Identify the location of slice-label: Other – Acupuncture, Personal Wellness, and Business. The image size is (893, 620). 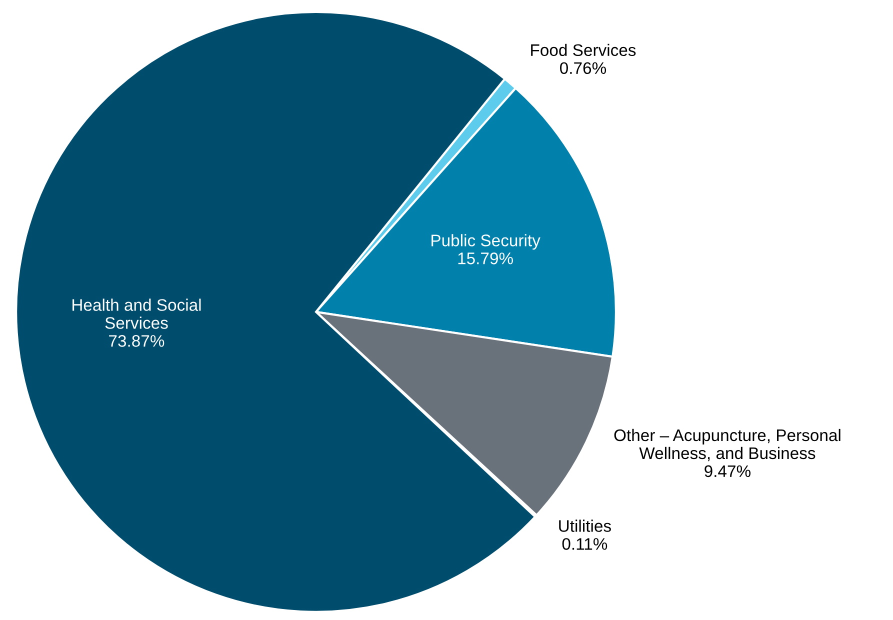
(727, 445).